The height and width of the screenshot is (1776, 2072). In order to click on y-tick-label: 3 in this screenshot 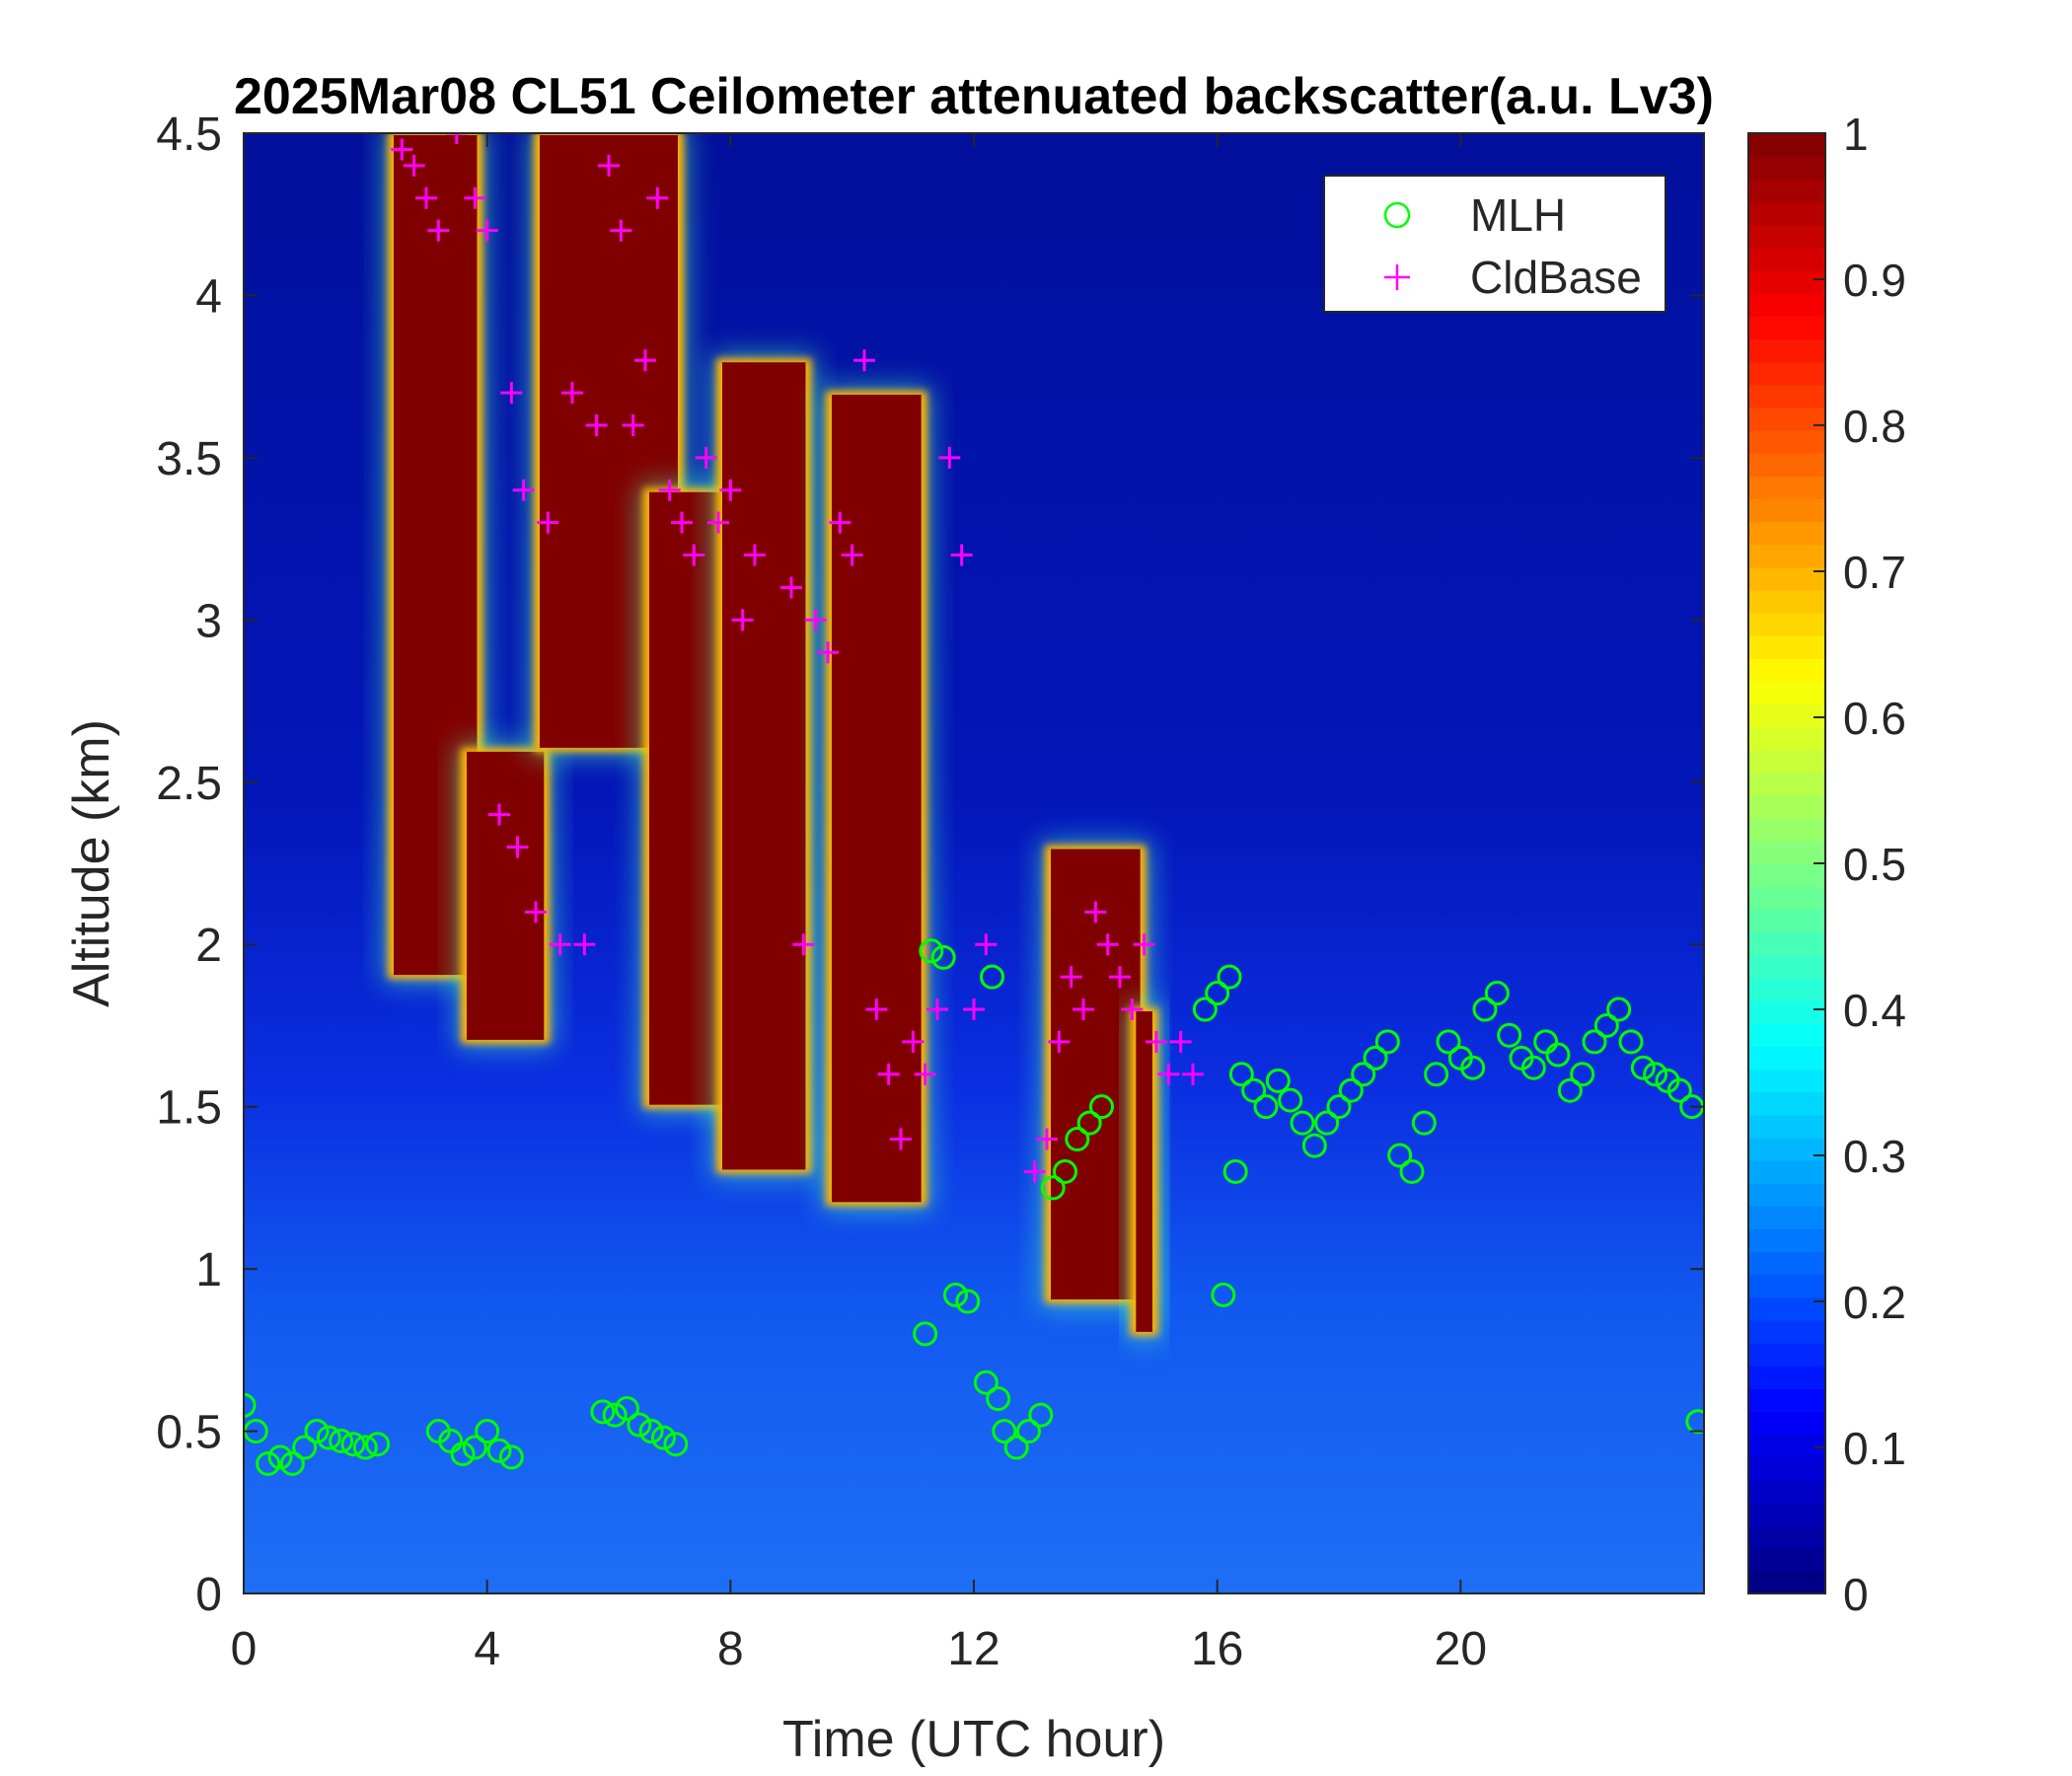, I will do `click(209, 621)`.